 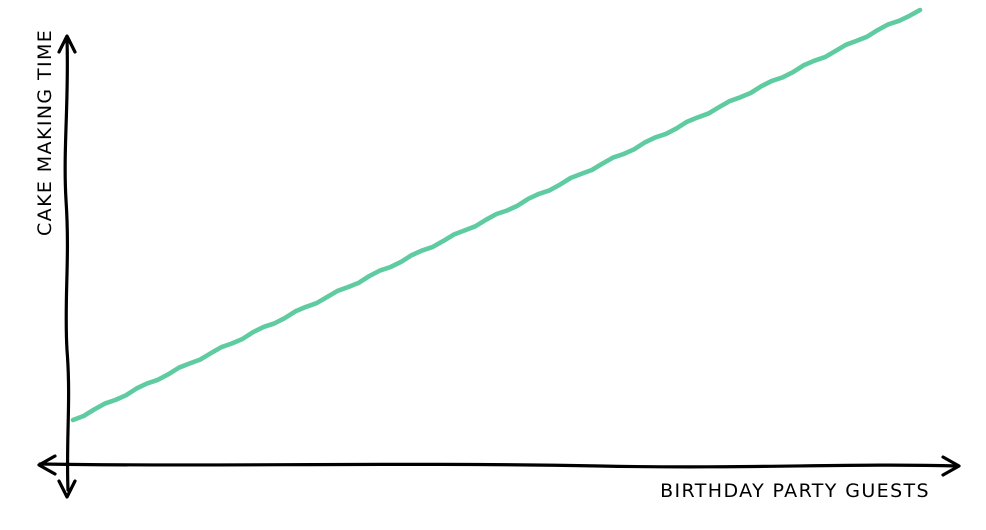 I want to click on y-axis-label: CAKE MAKING TIME, so click(x=45, y=132).